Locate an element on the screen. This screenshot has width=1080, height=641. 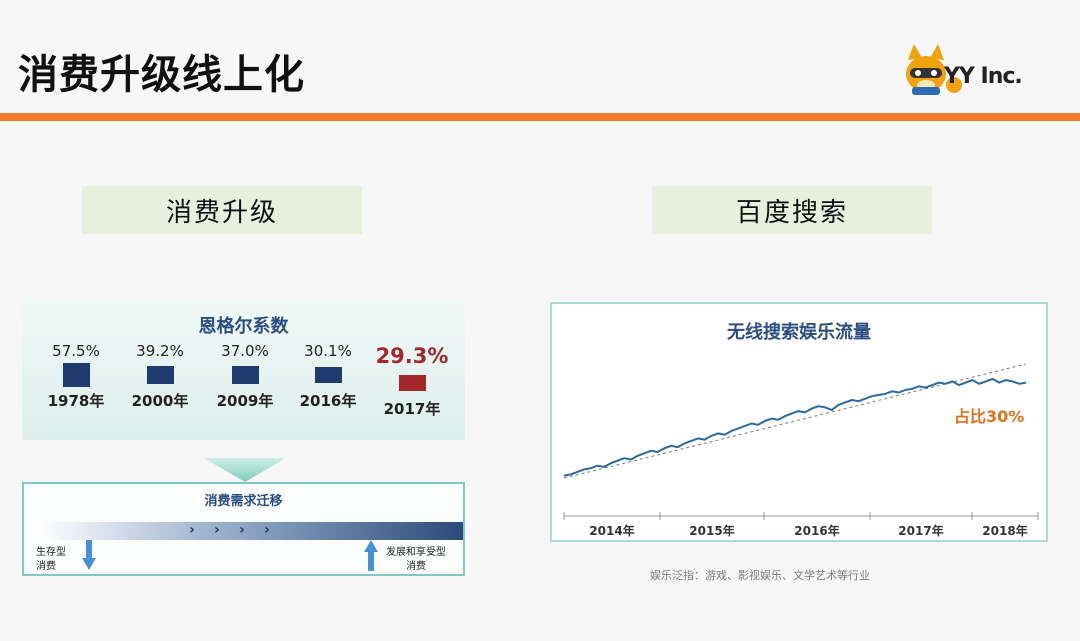
yy-logo: YY Inc. is located at coordinates (975, 68).